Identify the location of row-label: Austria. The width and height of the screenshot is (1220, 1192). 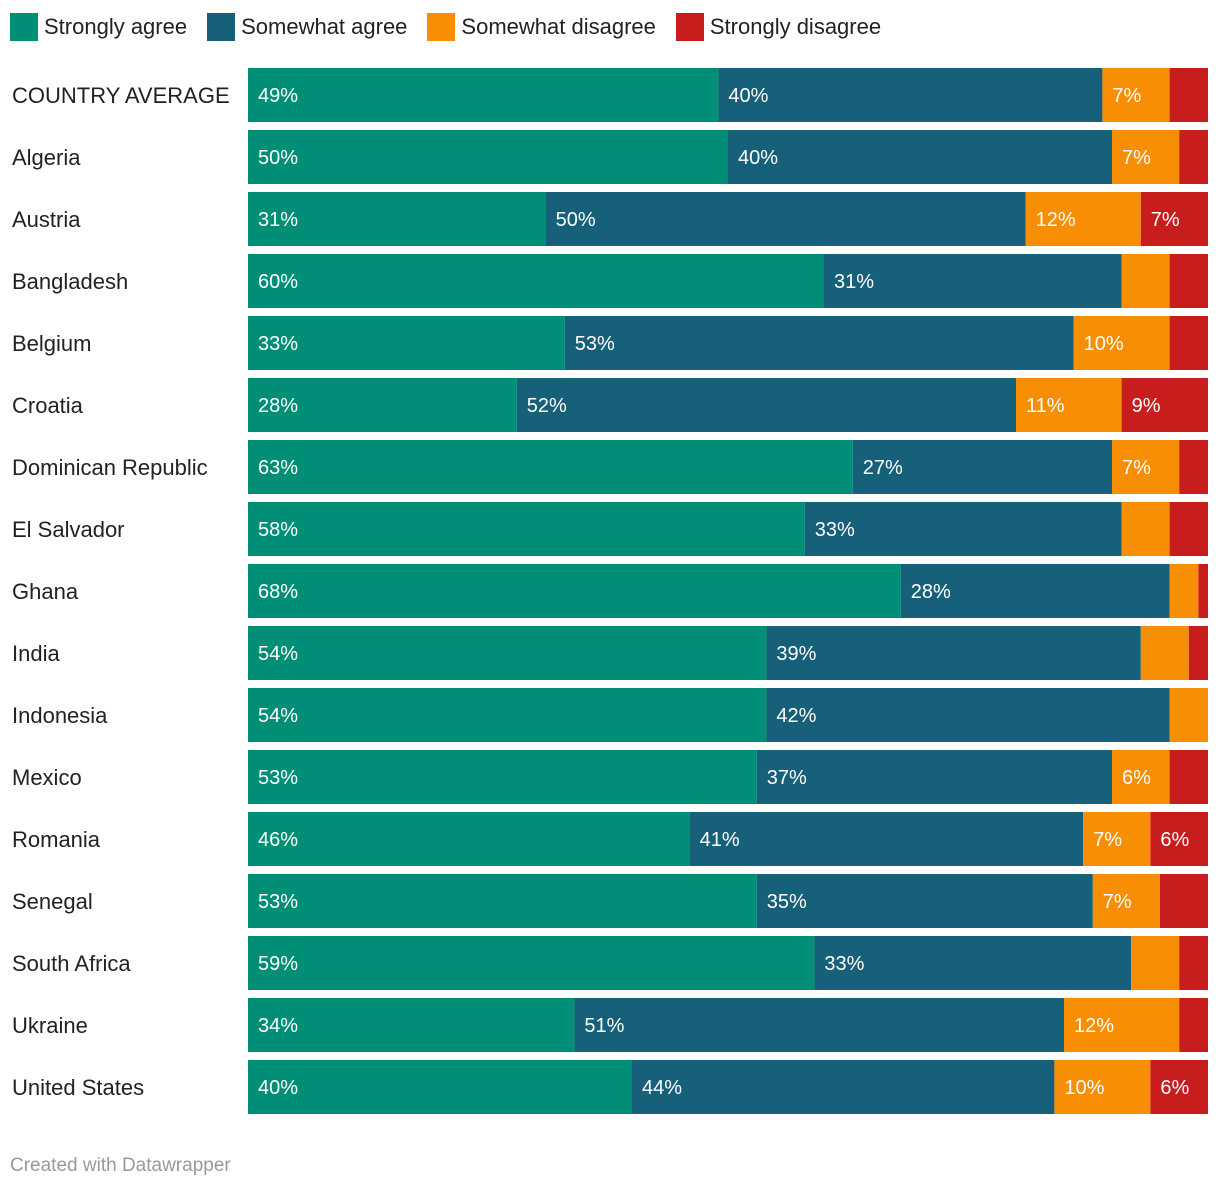
(46, 219).